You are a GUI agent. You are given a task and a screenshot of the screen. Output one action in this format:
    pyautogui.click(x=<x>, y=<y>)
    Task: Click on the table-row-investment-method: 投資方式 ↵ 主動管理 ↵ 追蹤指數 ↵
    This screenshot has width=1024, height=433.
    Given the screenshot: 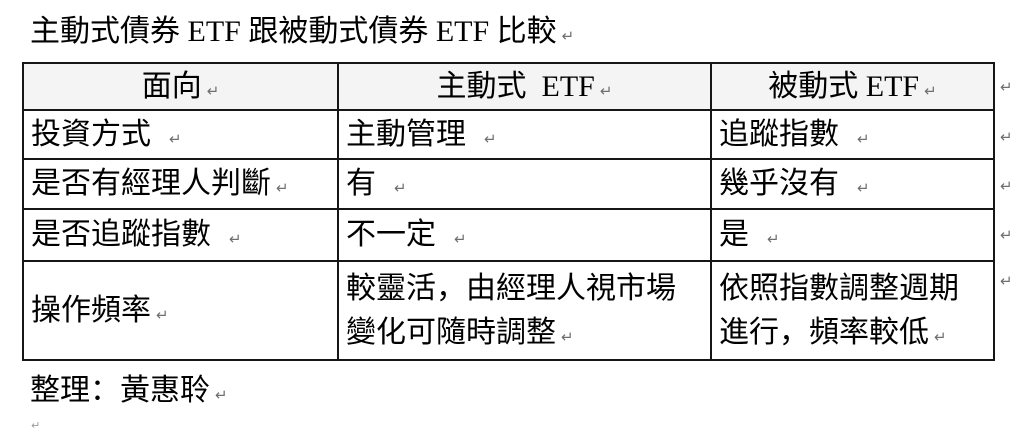 What is the action you would take?
    pyautogui.click(x=508, y=134)
    